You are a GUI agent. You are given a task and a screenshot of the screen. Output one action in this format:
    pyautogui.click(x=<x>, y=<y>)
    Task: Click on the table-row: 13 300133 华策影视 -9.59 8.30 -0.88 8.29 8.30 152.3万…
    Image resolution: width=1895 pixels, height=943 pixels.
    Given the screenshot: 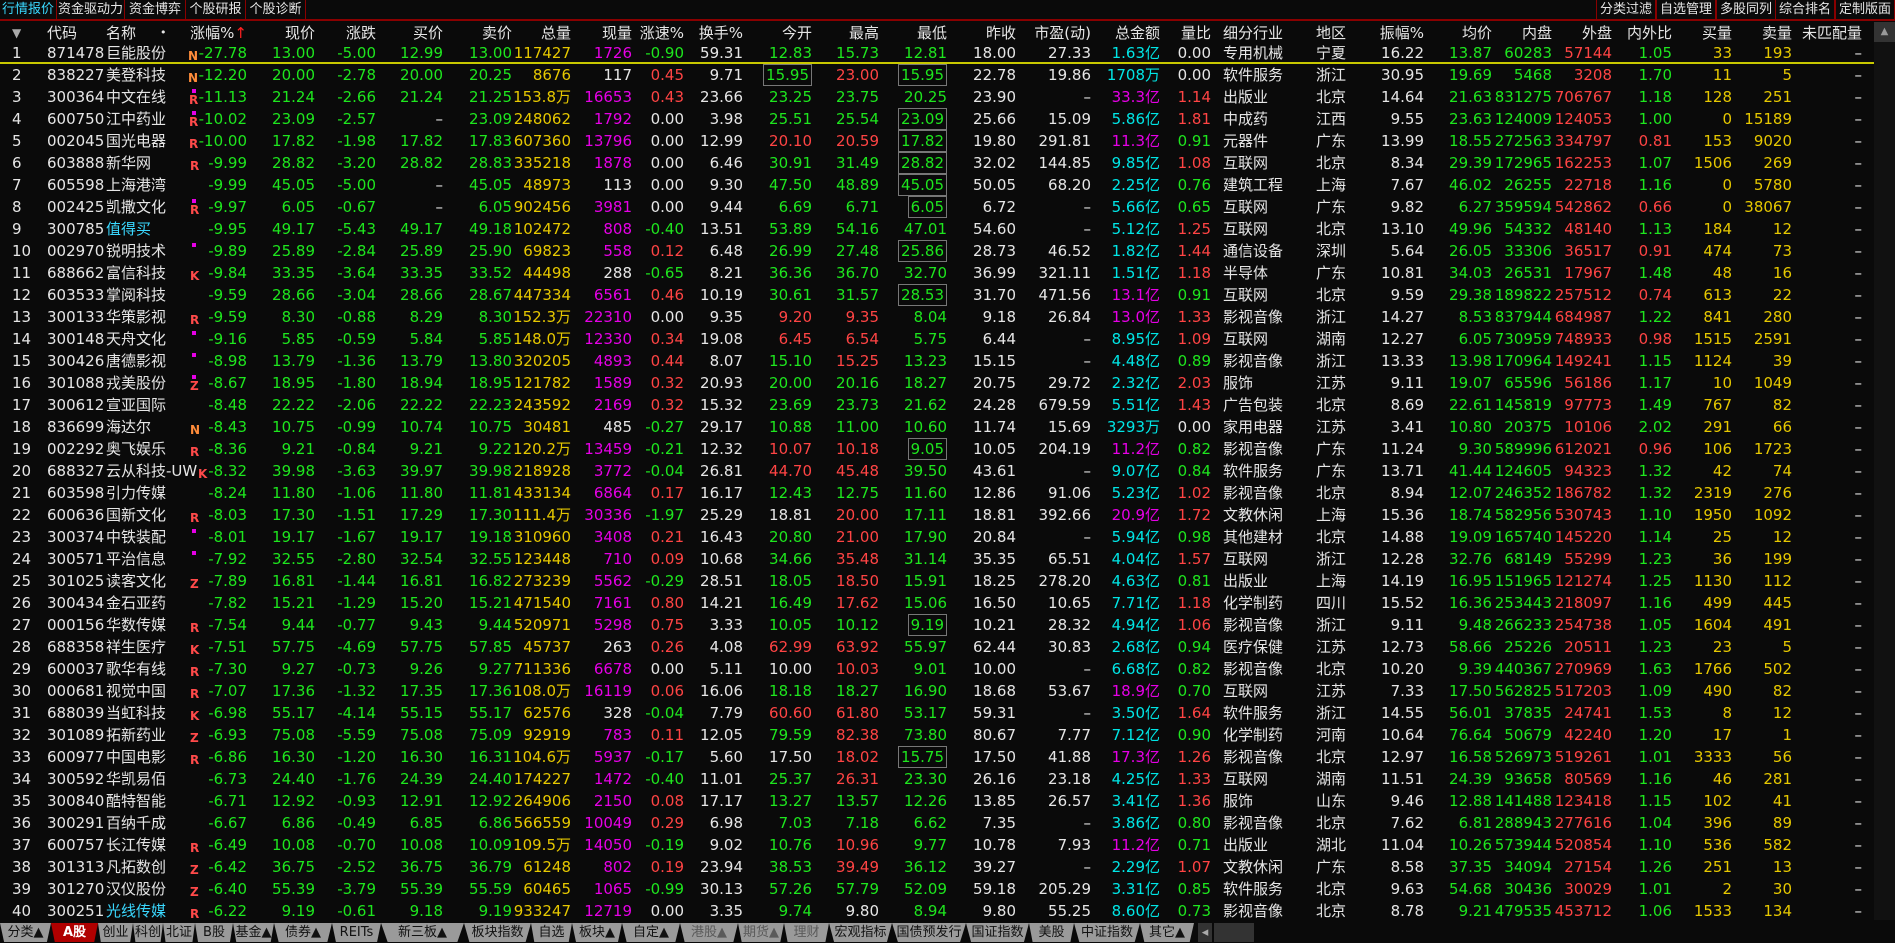 What is the action you would take?
    pyautogui.click(x=937, y=317)
    